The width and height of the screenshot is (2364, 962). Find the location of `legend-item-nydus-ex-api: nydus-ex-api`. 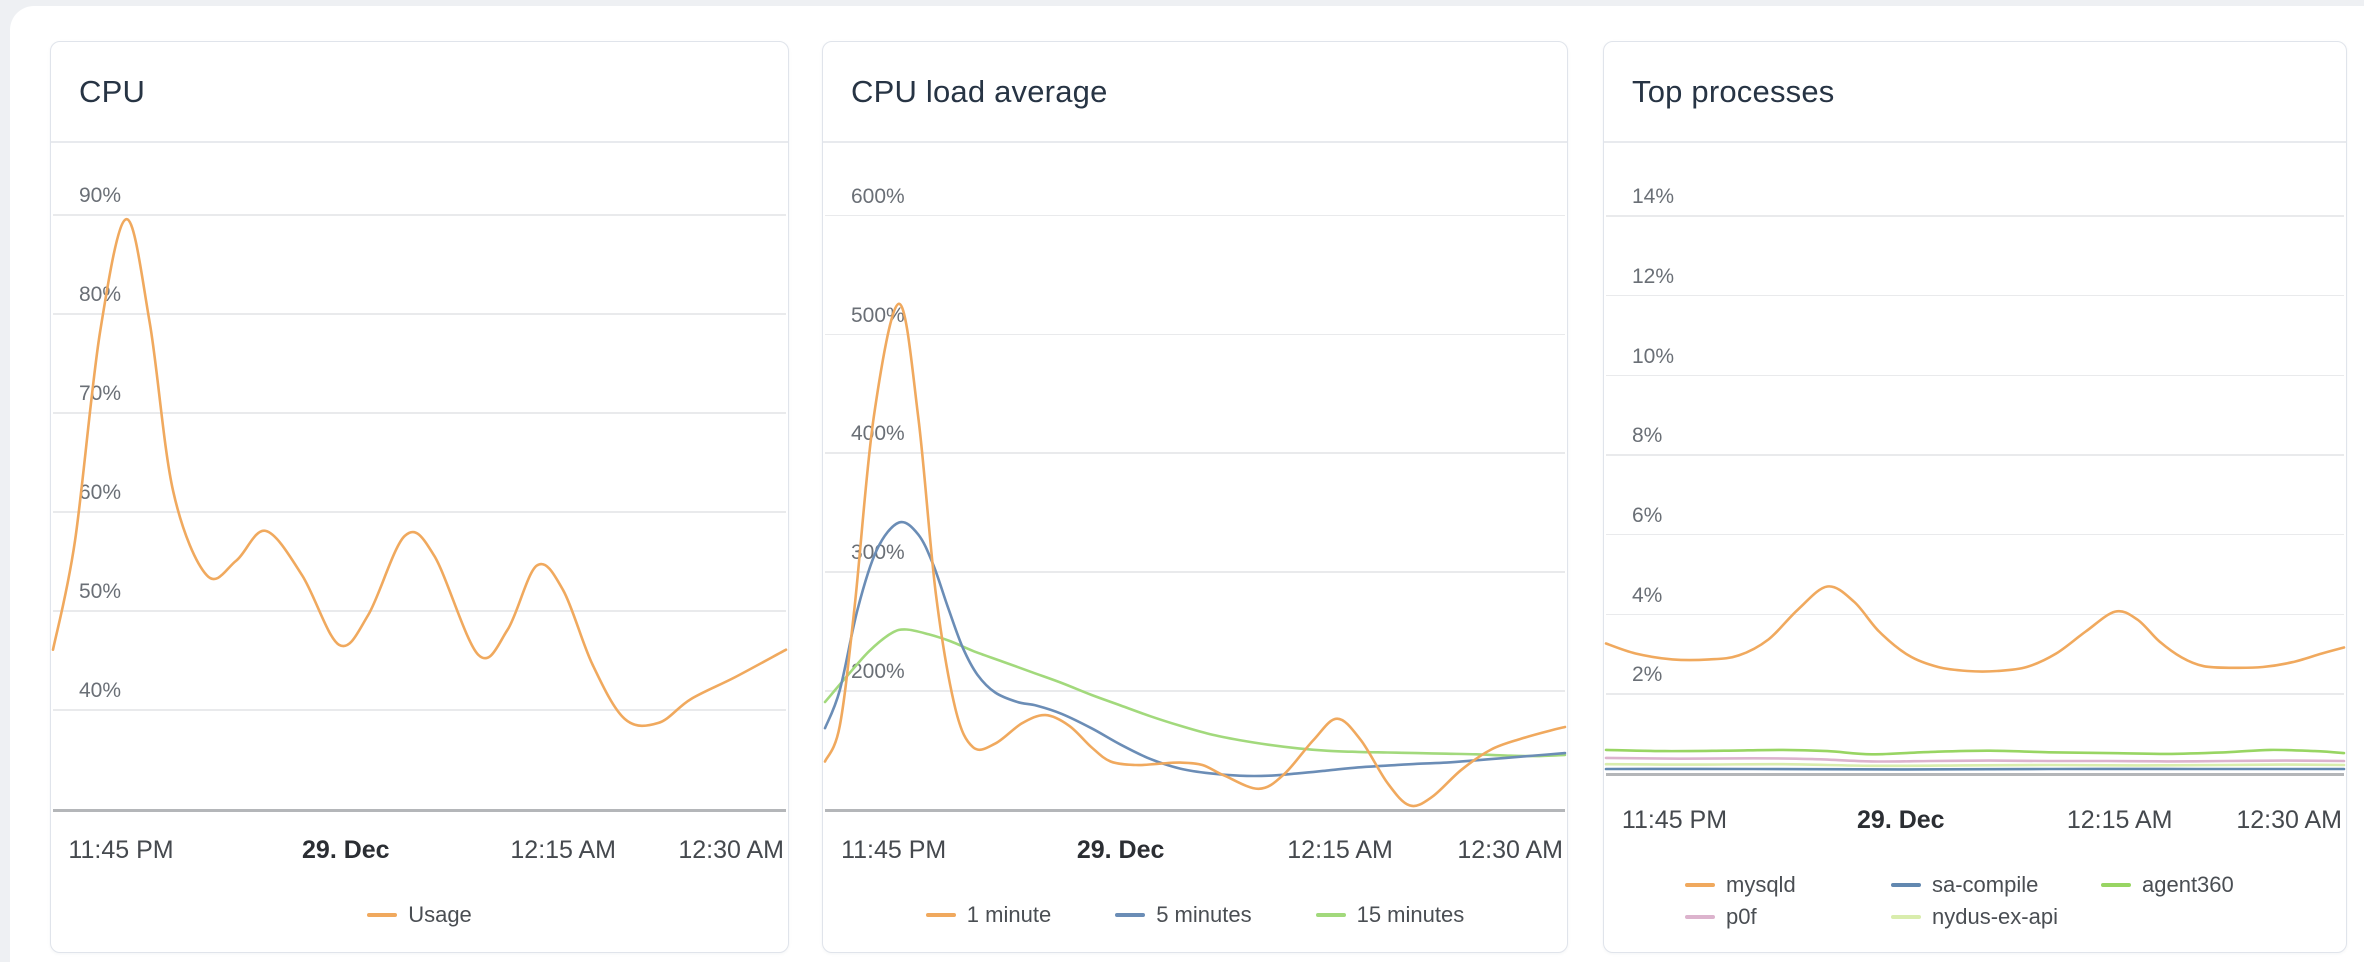

legend-item-nydus-ex-api: nydus-ex-api is located at coordinates (1974, 917).